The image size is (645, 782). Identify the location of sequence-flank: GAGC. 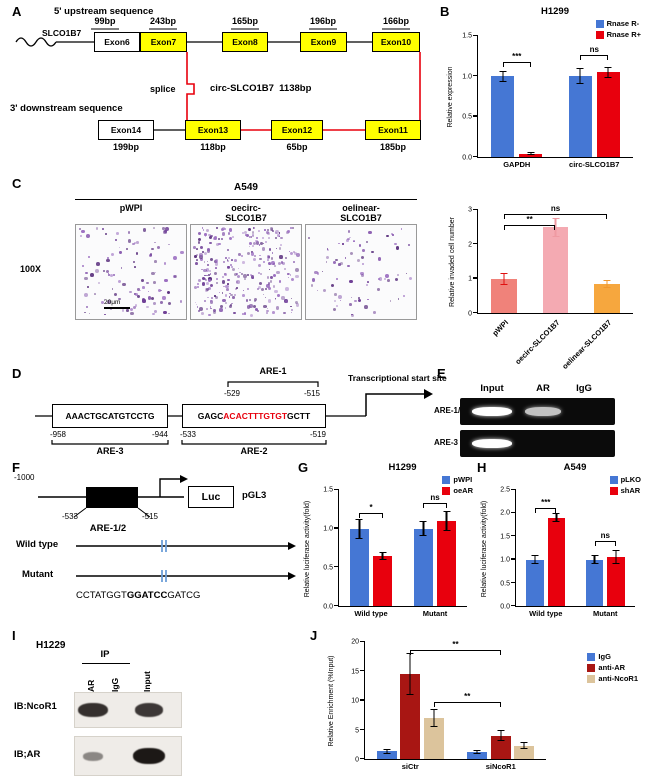
(210, 416).